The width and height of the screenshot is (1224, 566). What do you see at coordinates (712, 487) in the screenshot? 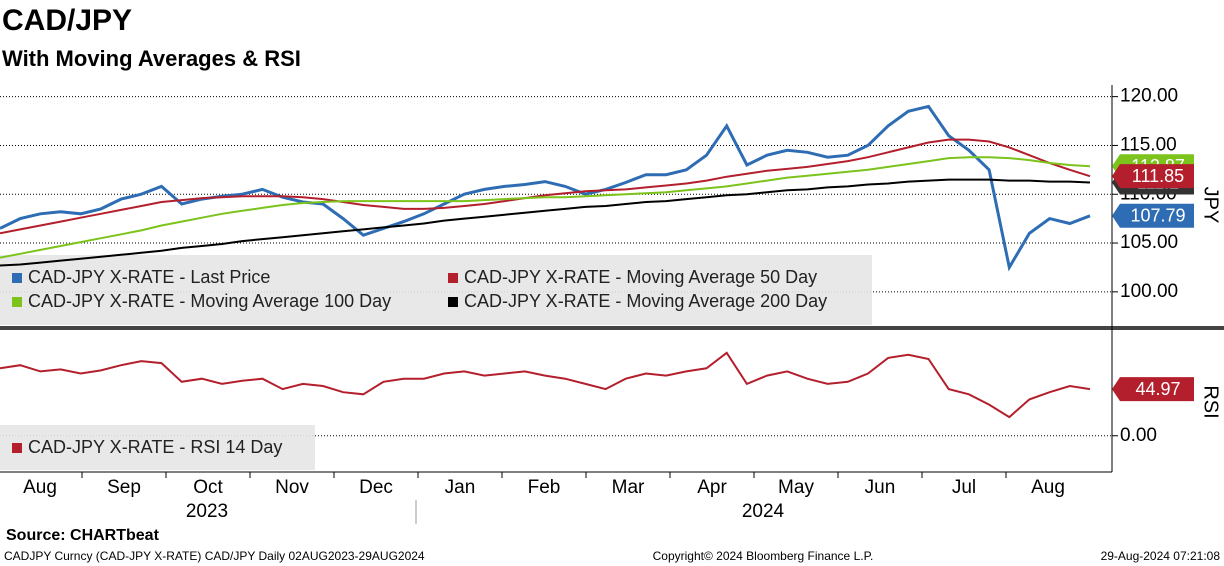
I see `x-tick-label: Apr` at bounding box center [712, 487].